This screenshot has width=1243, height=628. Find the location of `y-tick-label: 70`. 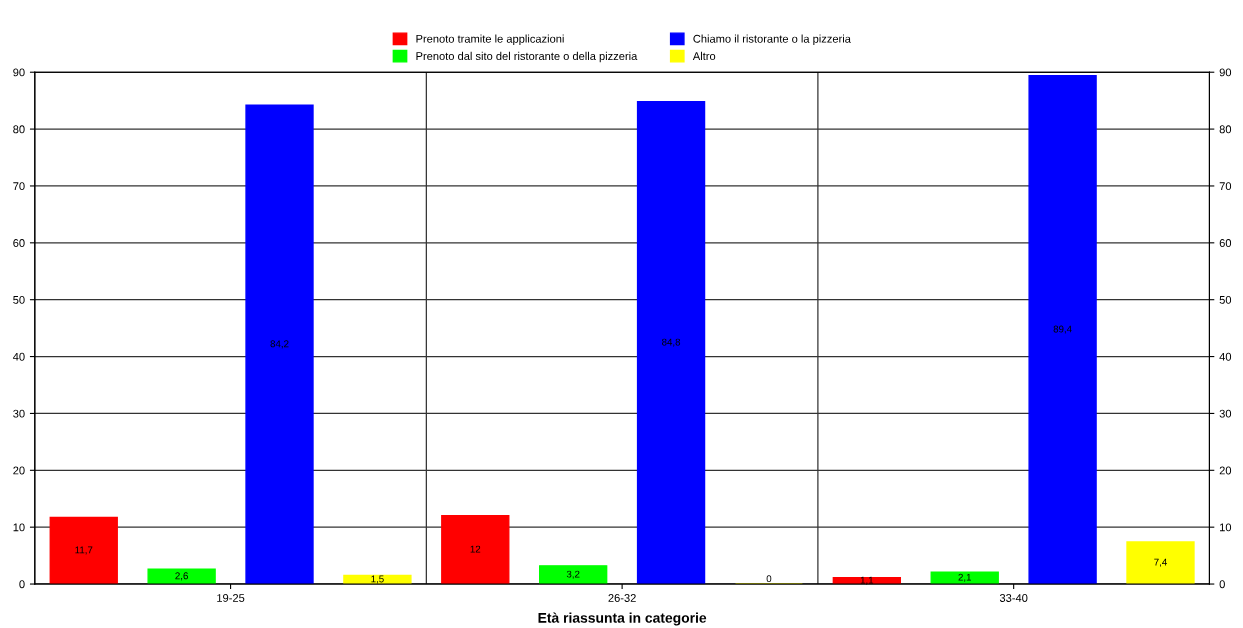

y-tick-label: 70 is located at coordinates (19, 186).